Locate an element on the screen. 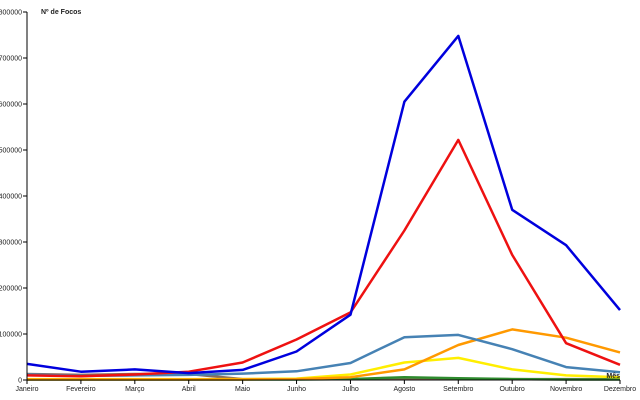 Image resolution: width=640 pixels, height=400 pixels. x-tick-label: Fevereiro is located at coordinates (81, 389).